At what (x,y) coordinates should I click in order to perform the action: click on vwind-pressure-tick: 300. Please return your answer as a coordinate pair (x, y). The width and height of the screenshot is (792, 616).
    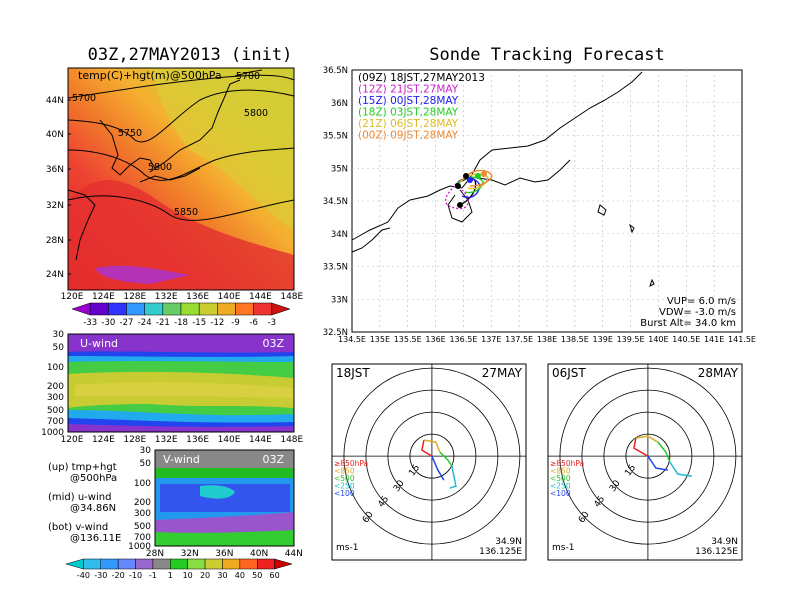
    Looking at the image, I should click on (142, 514).